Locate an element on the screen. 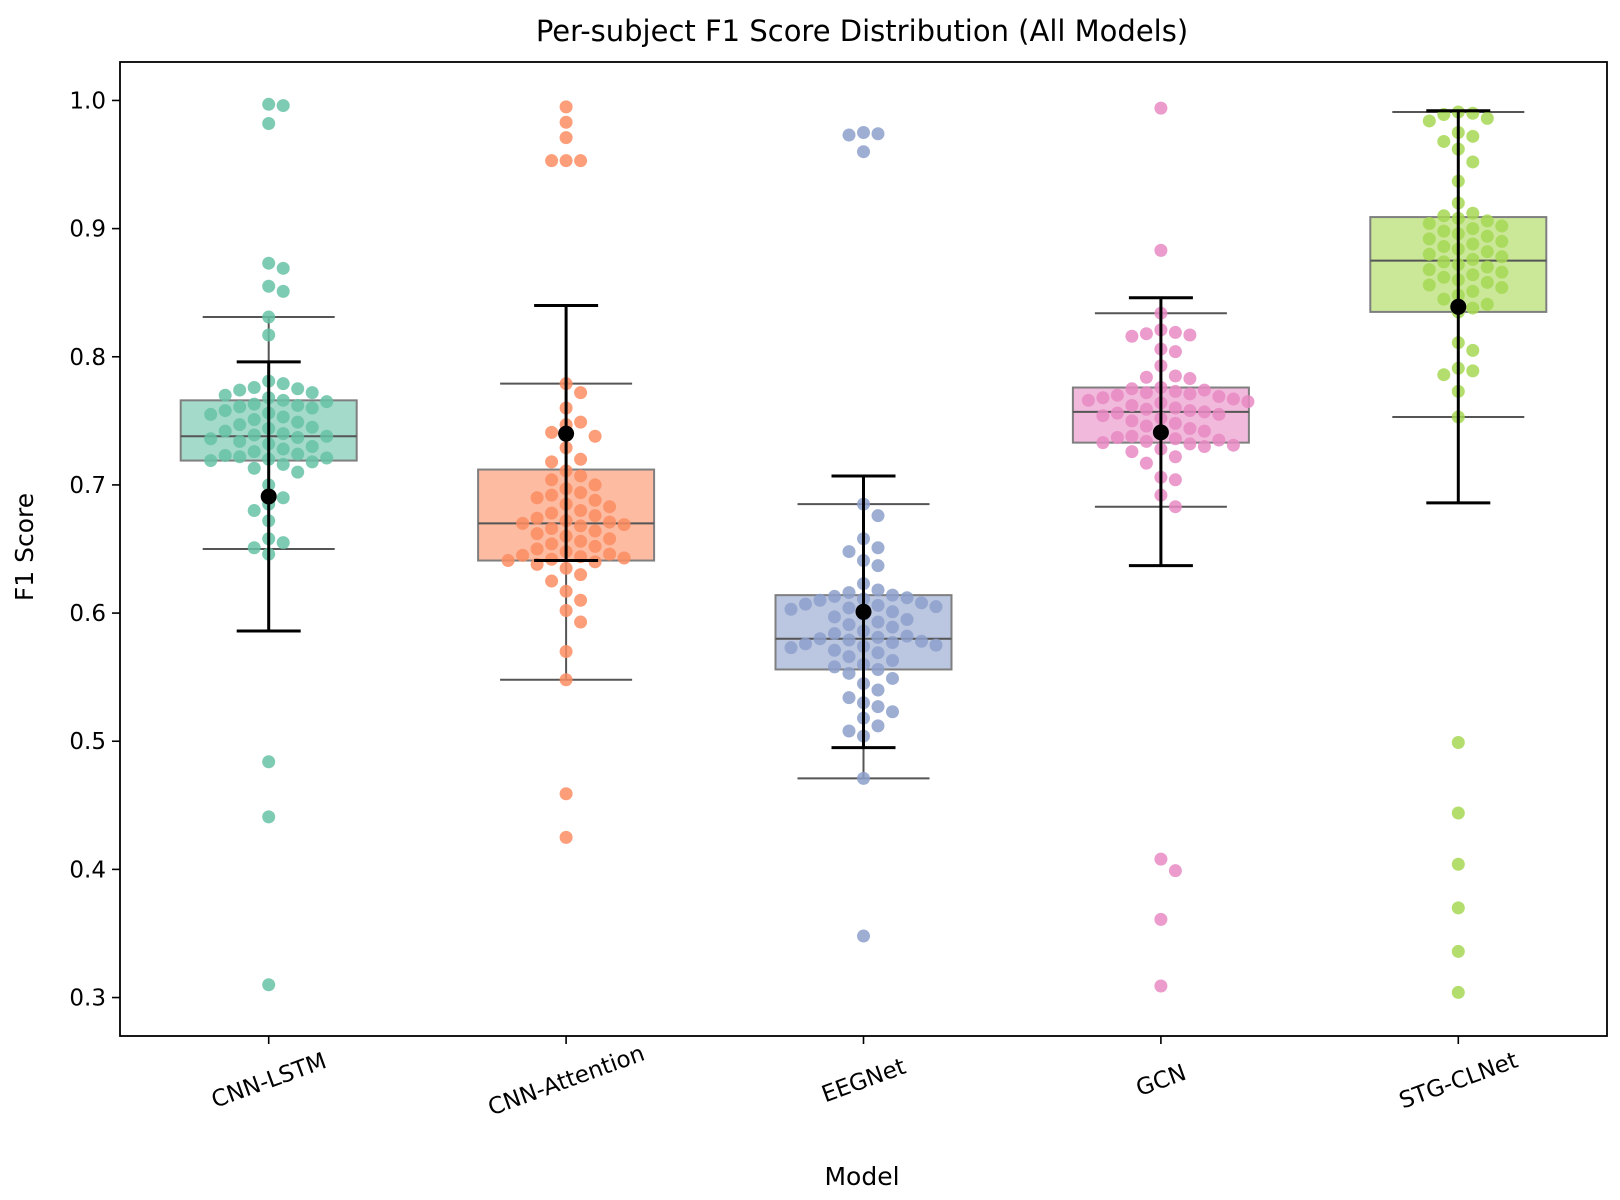 Image resolution: width=1620 pixels, height=1200 pixels. y-tick-label: 0.6 is located at coordinates (87, 614).